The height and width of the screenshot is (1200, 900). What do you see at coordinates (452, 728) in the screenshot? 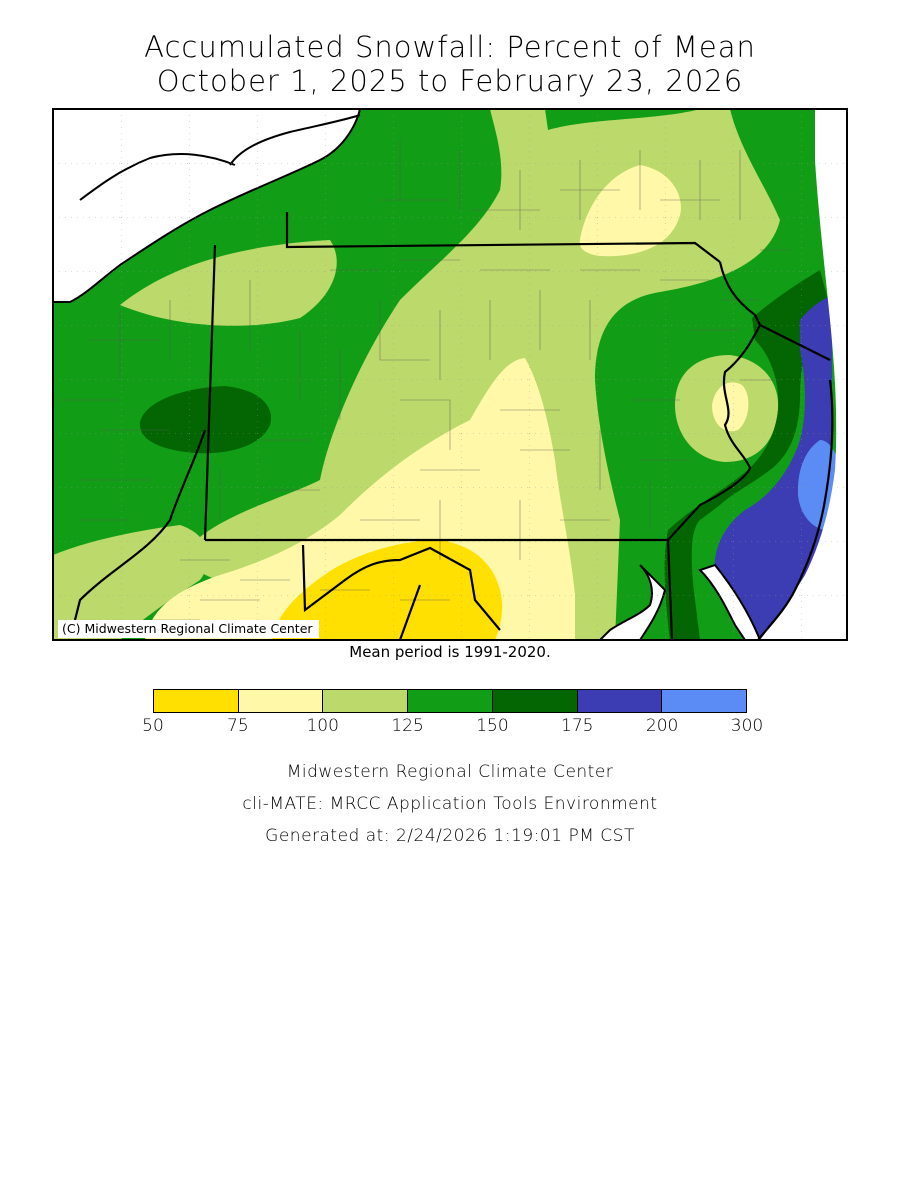
I see `legend-tick-labels: 50 75 100 125 150 175 200 300` at bounding box center [452, 728].